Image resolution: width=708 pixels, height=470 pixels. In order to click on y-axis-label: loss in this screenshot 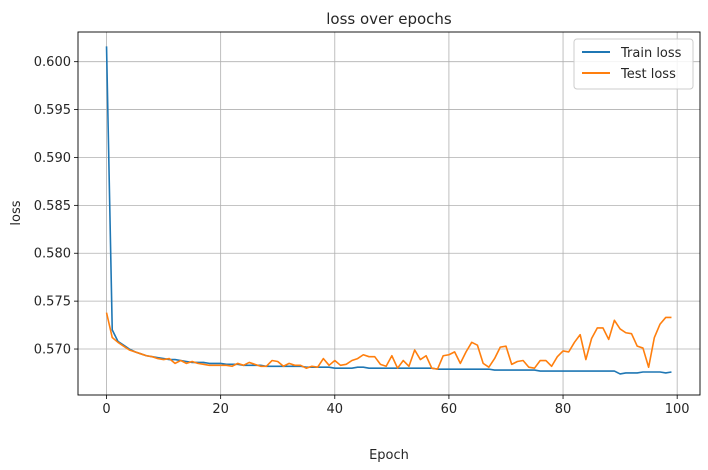, I will do `click(16, 212)`.